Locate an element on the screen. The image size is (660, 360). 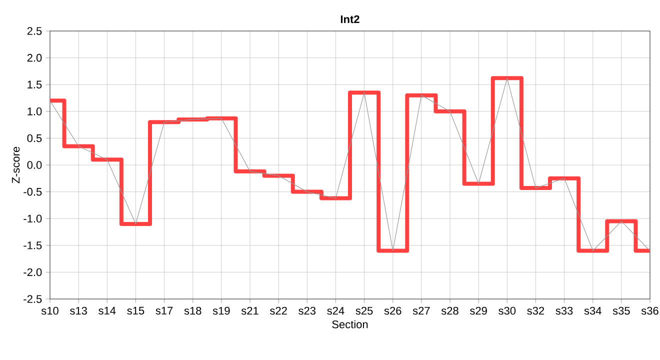
x-tick-label: s19 is located at coordinates (221, 310).